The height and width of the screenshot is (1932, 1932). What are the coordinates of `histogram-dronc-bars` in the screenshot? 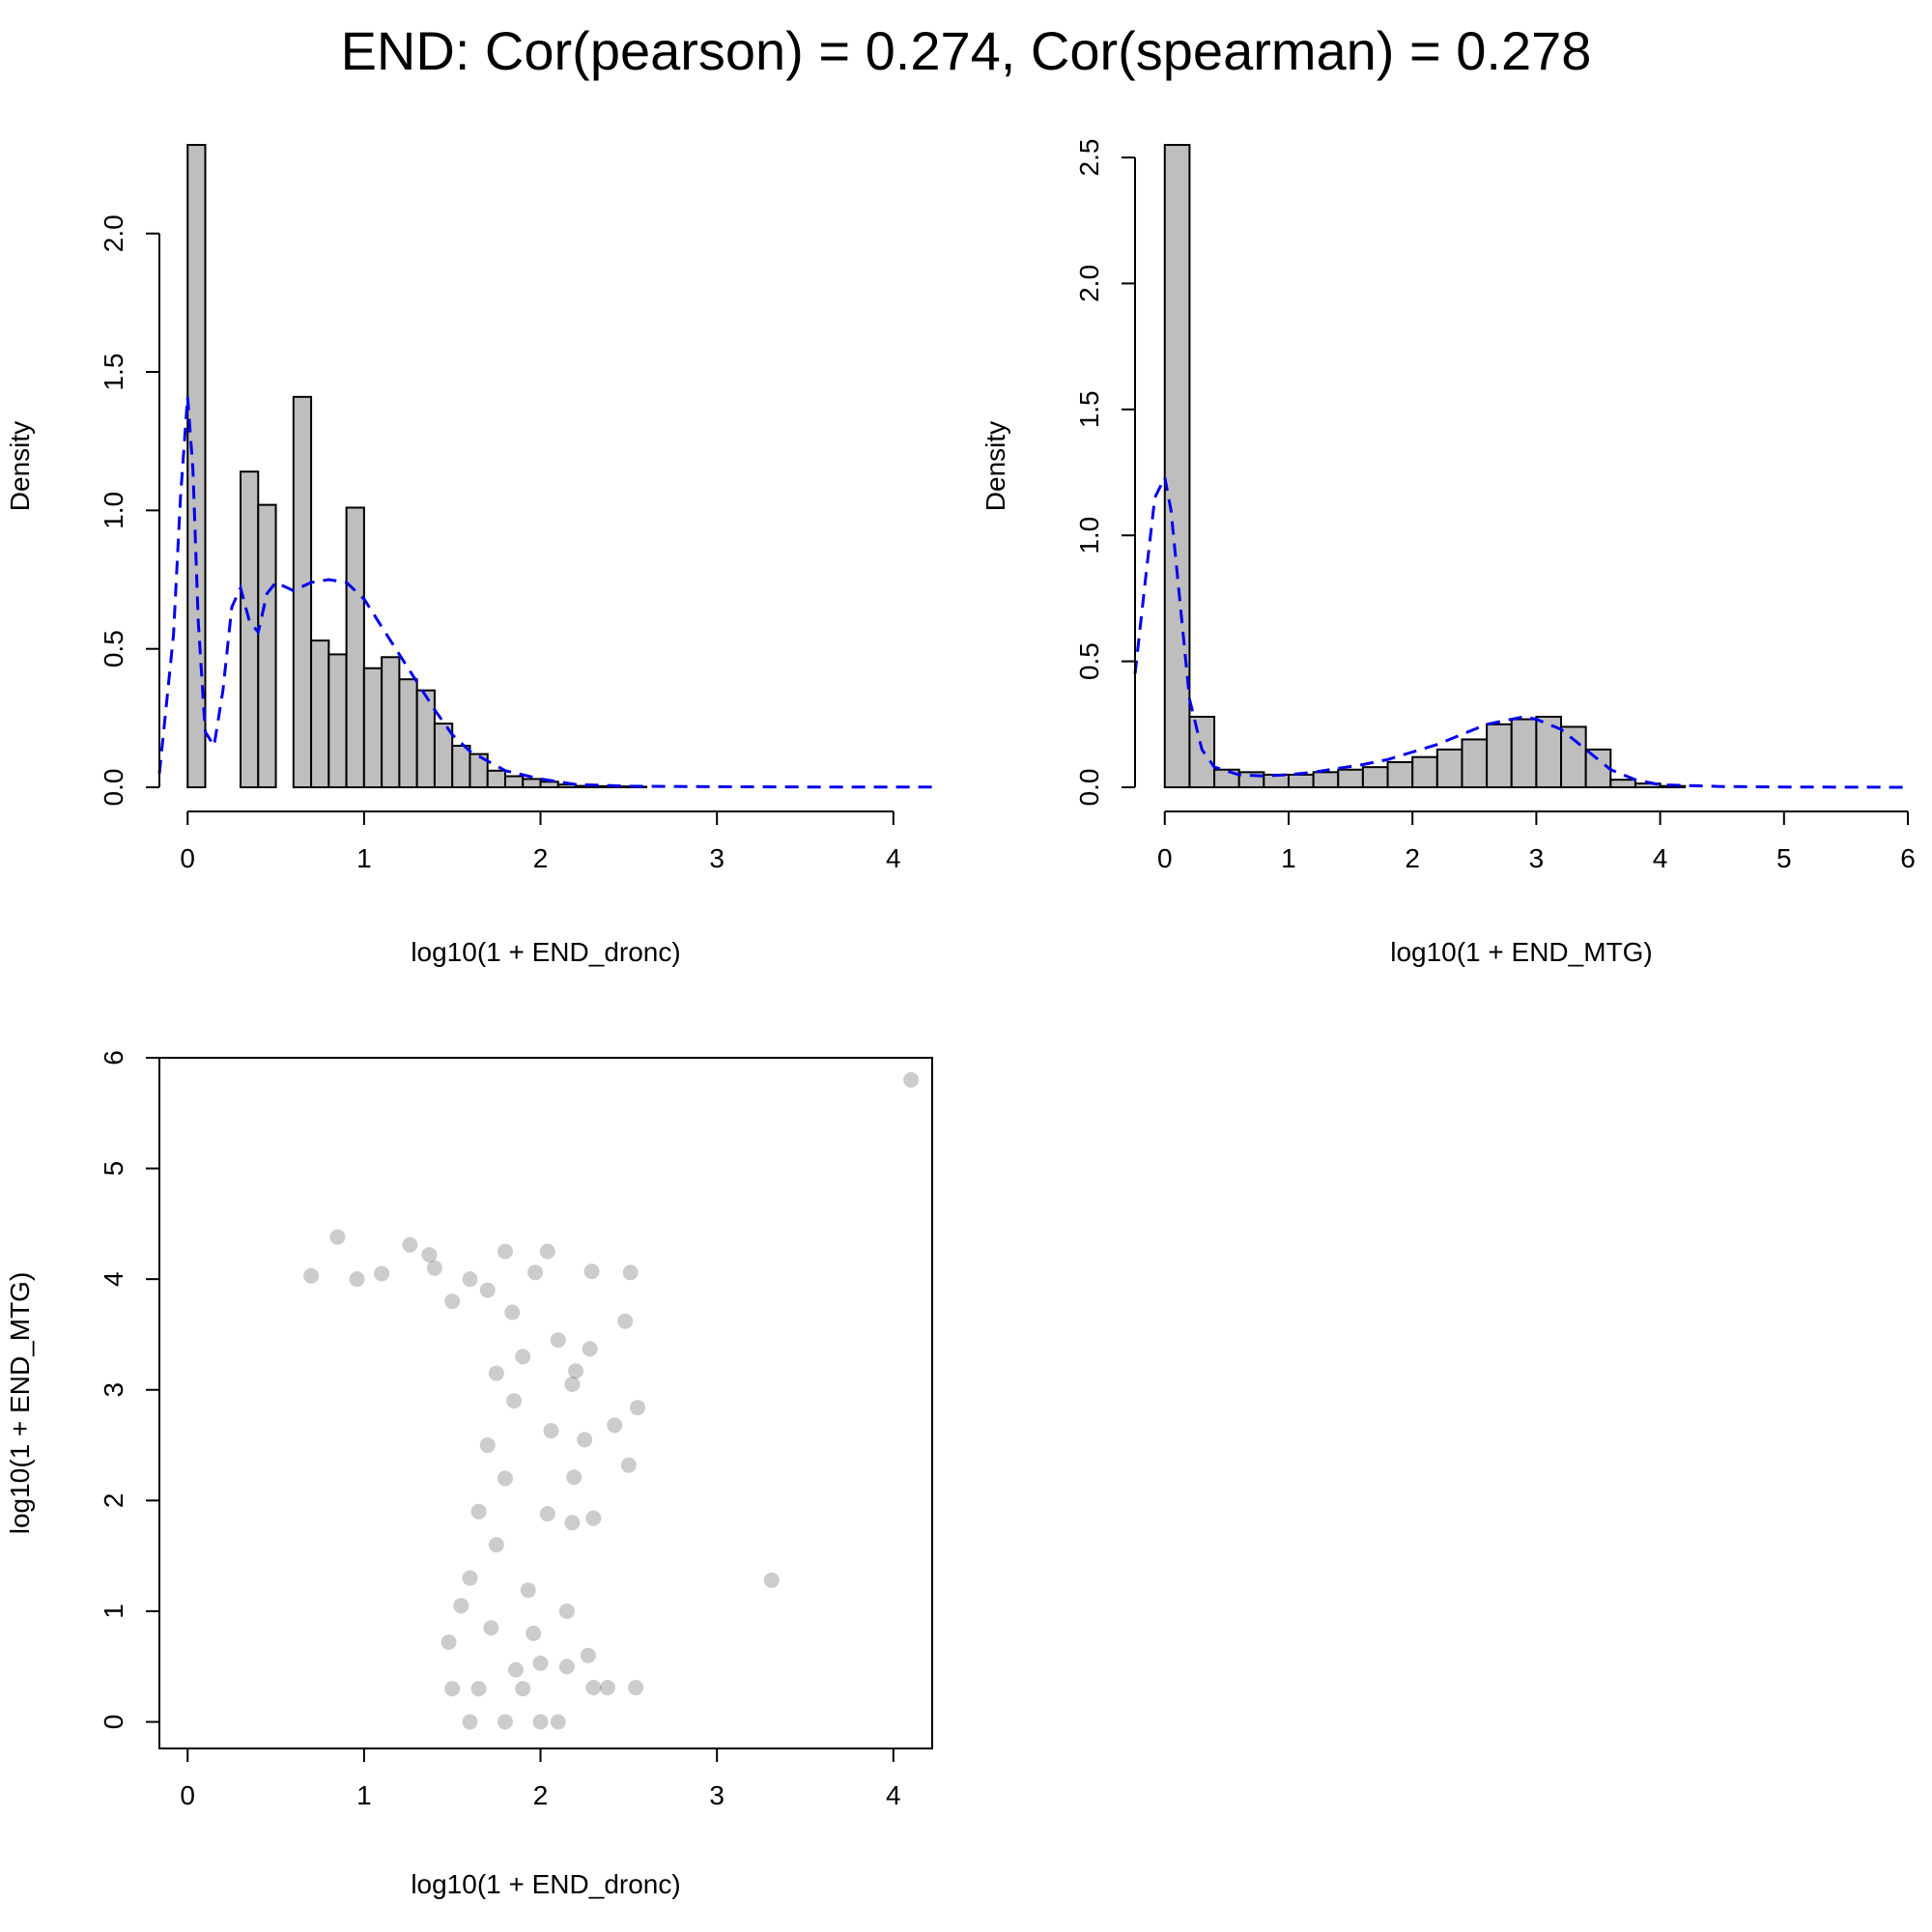 It's located at (417, 466).